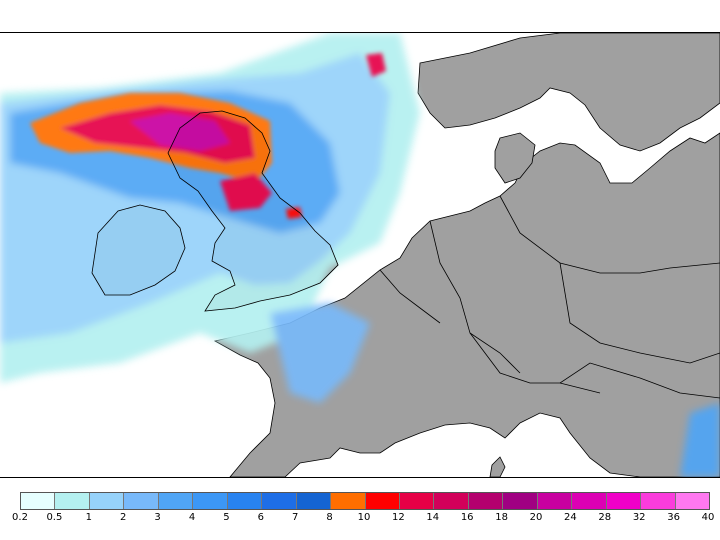 The height and width of the screenshot is (540, 720). I want to click on color-legend, so click(365, 501).